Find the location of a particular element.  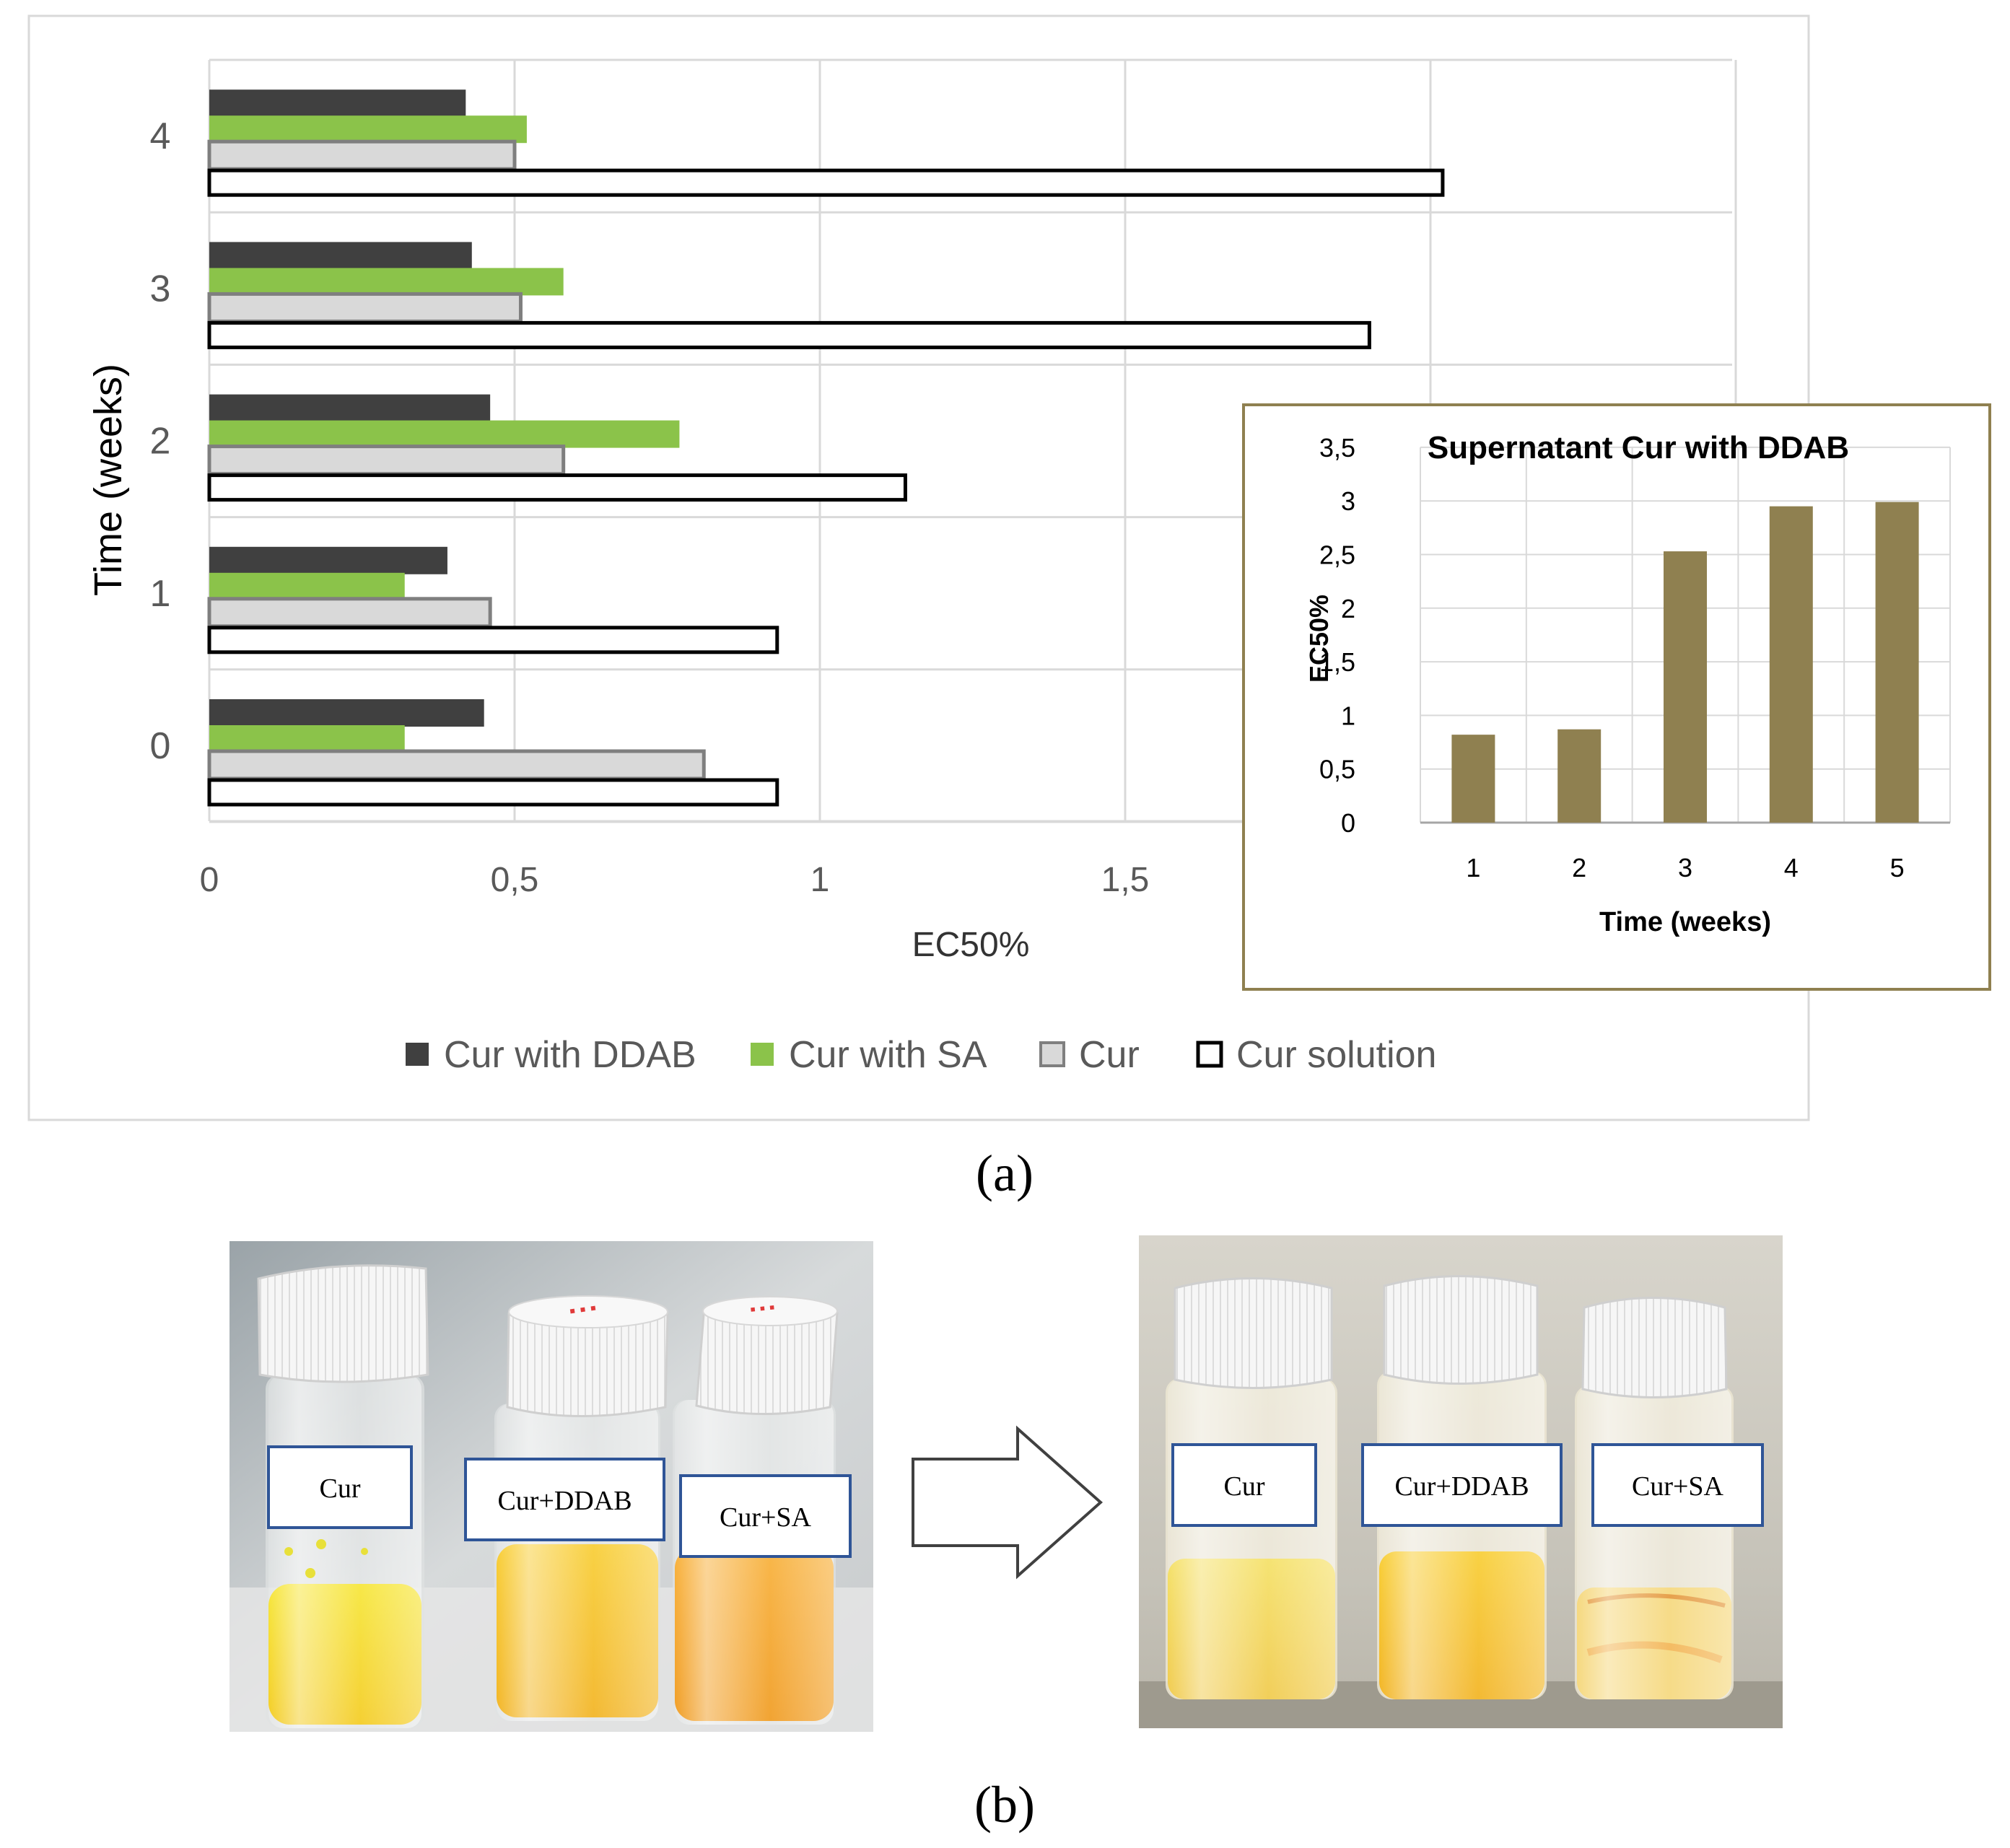

inset-x-tick-label: 2 is located at coordinates (1579, 868).